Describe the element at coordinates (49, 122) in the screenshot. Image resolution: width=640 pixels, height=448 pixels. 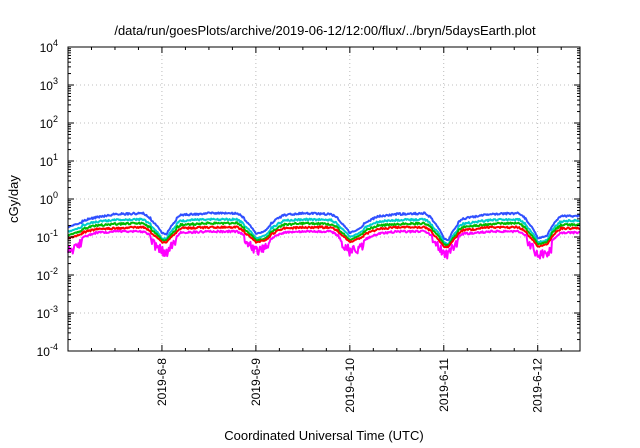
I see `y-tick-label: 10²` at that location.